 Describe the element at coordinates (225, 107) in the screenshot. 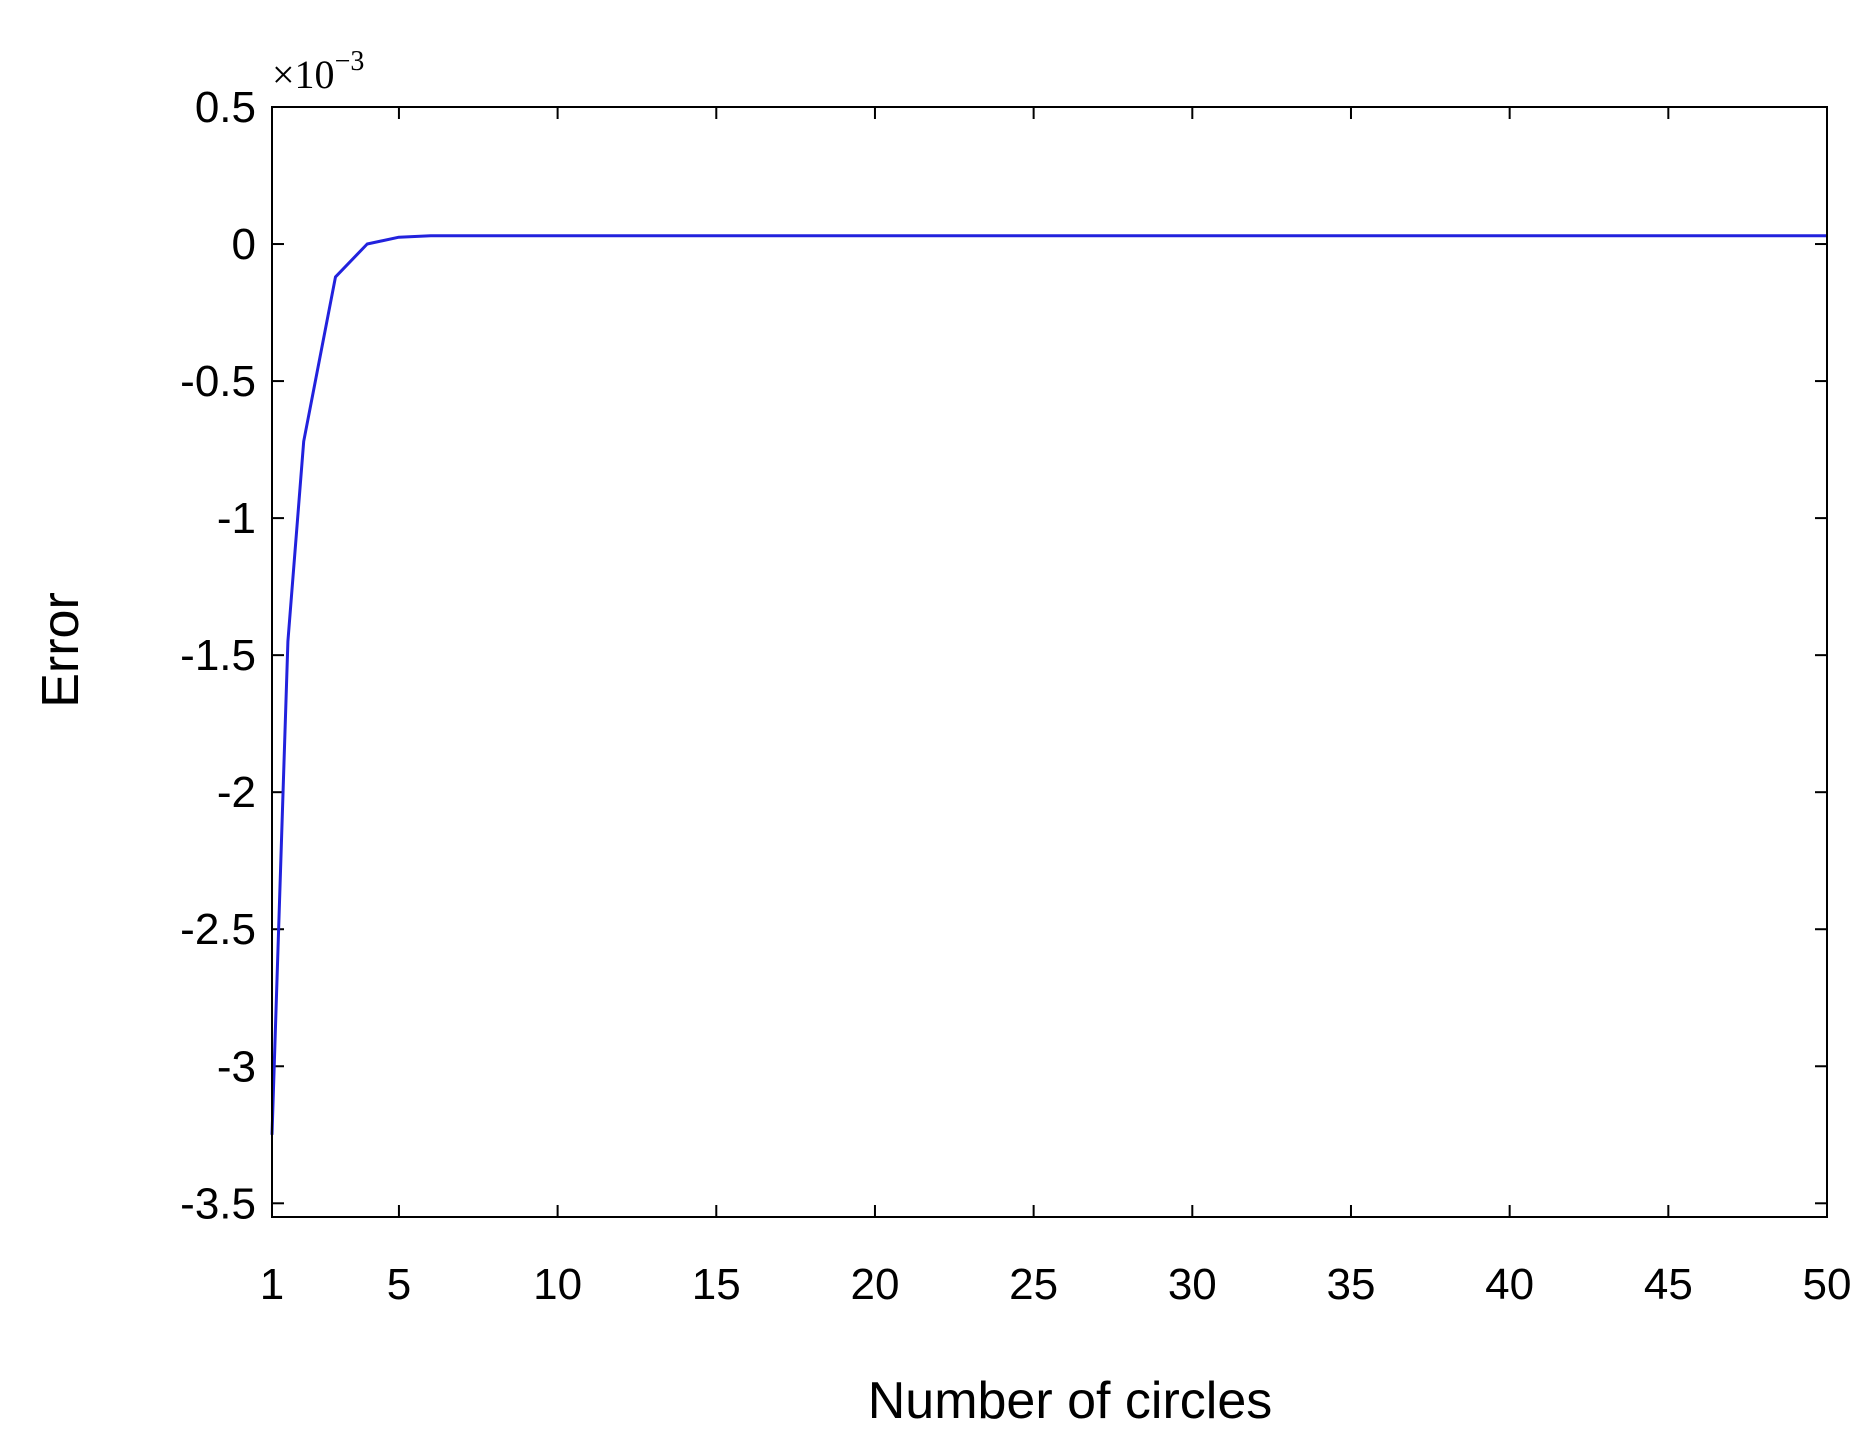

I see `y-tick-label: 0.5` at that location.